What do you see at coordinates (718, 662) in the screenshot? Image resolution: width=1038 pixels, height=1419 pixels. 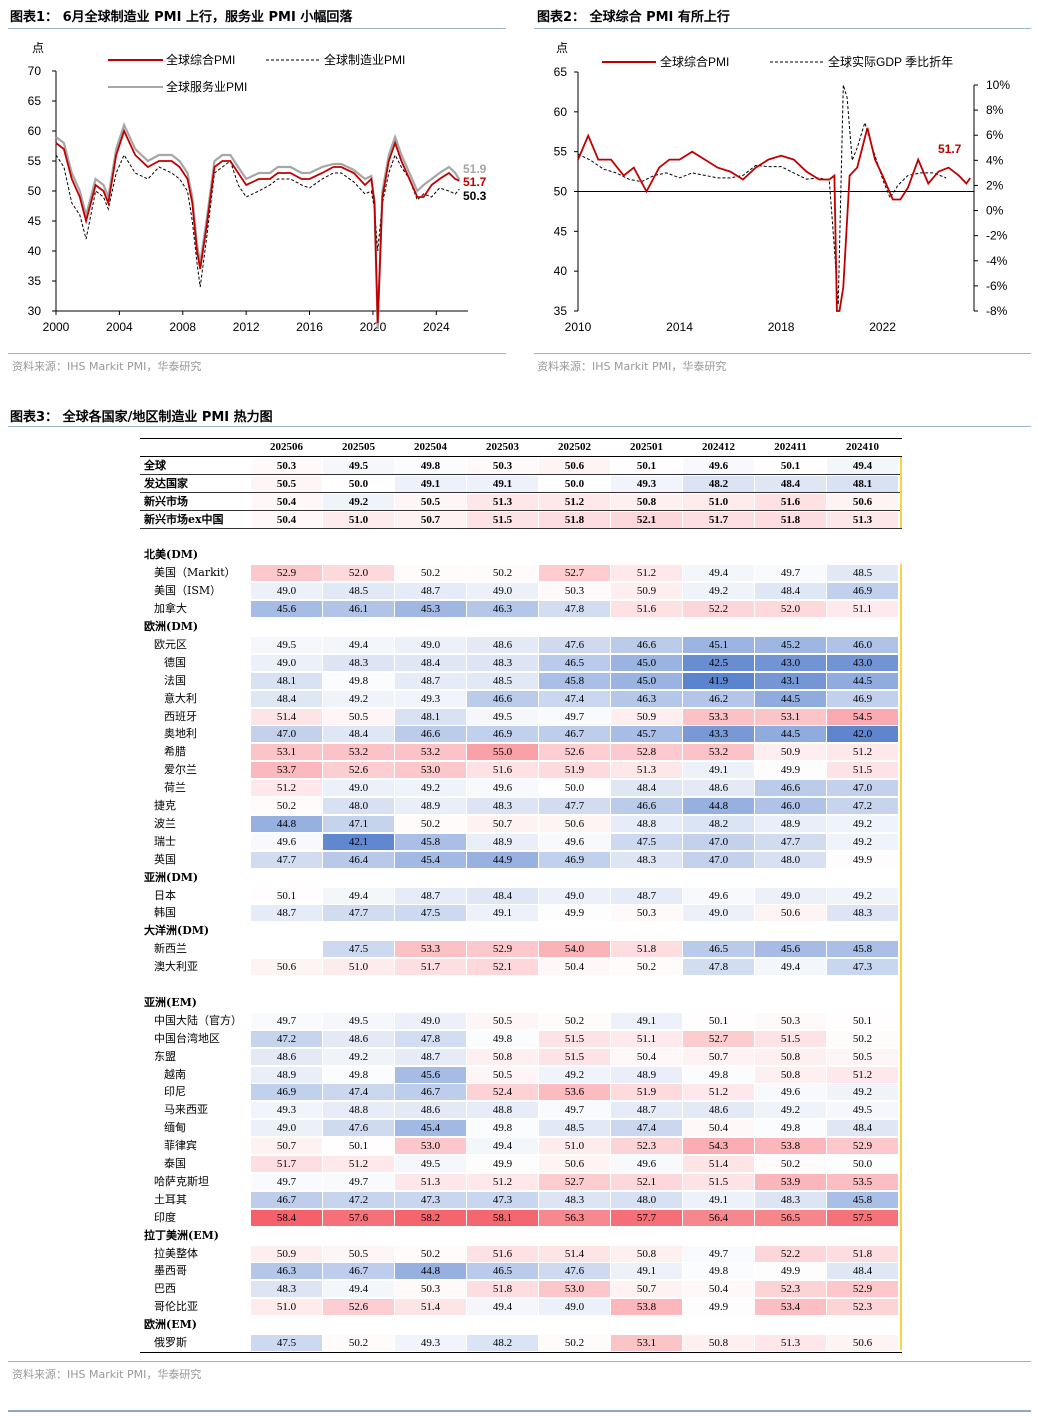 I see `heatmap-cell: 42.5` at bounding box center [718, 662].